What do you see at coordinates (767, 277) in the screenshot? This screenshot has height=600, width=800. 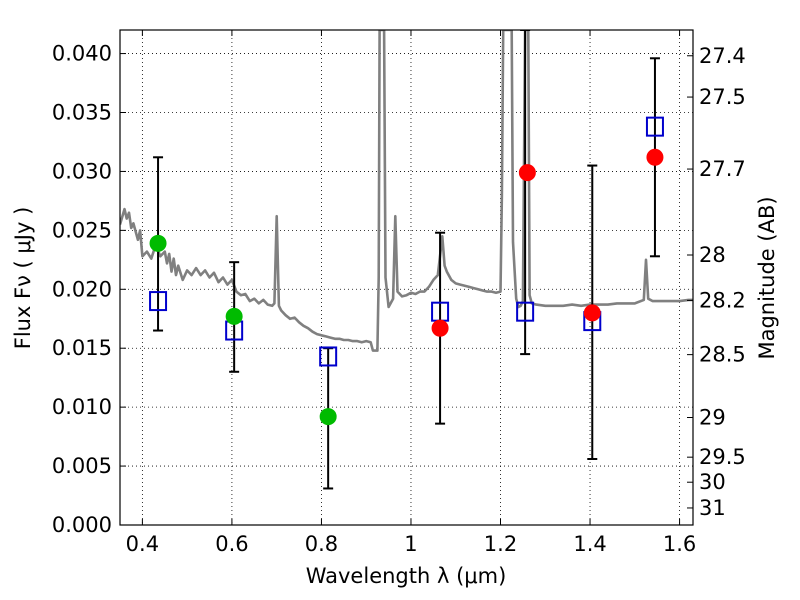 I see `y2-axis-label: Magnitude (AB)` at bounding box center [767, 277].